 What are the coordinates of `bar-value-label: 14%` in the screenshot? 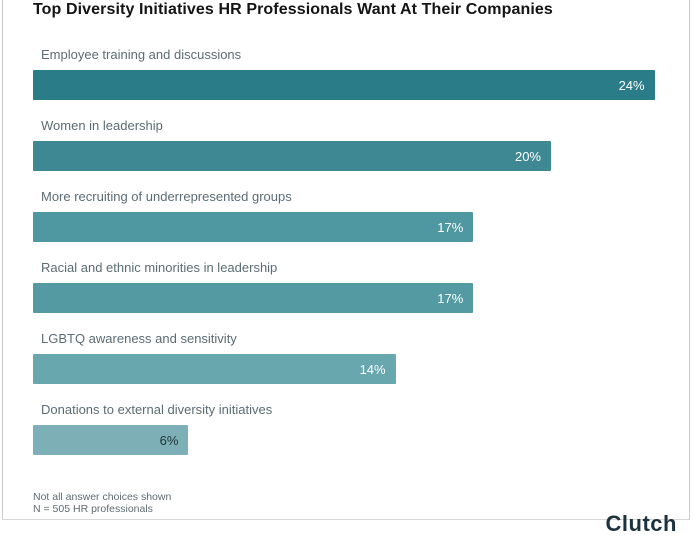 It's located at (372, 369).